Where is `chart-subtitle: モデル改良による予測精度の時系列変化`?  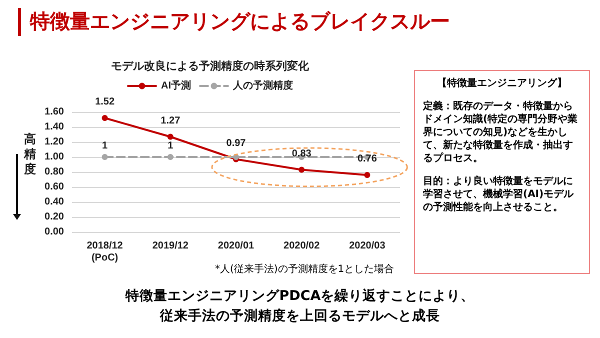 chart-subtitle: モデル改良による予測精度の時系列変化 is located at coordinates (210, 66).